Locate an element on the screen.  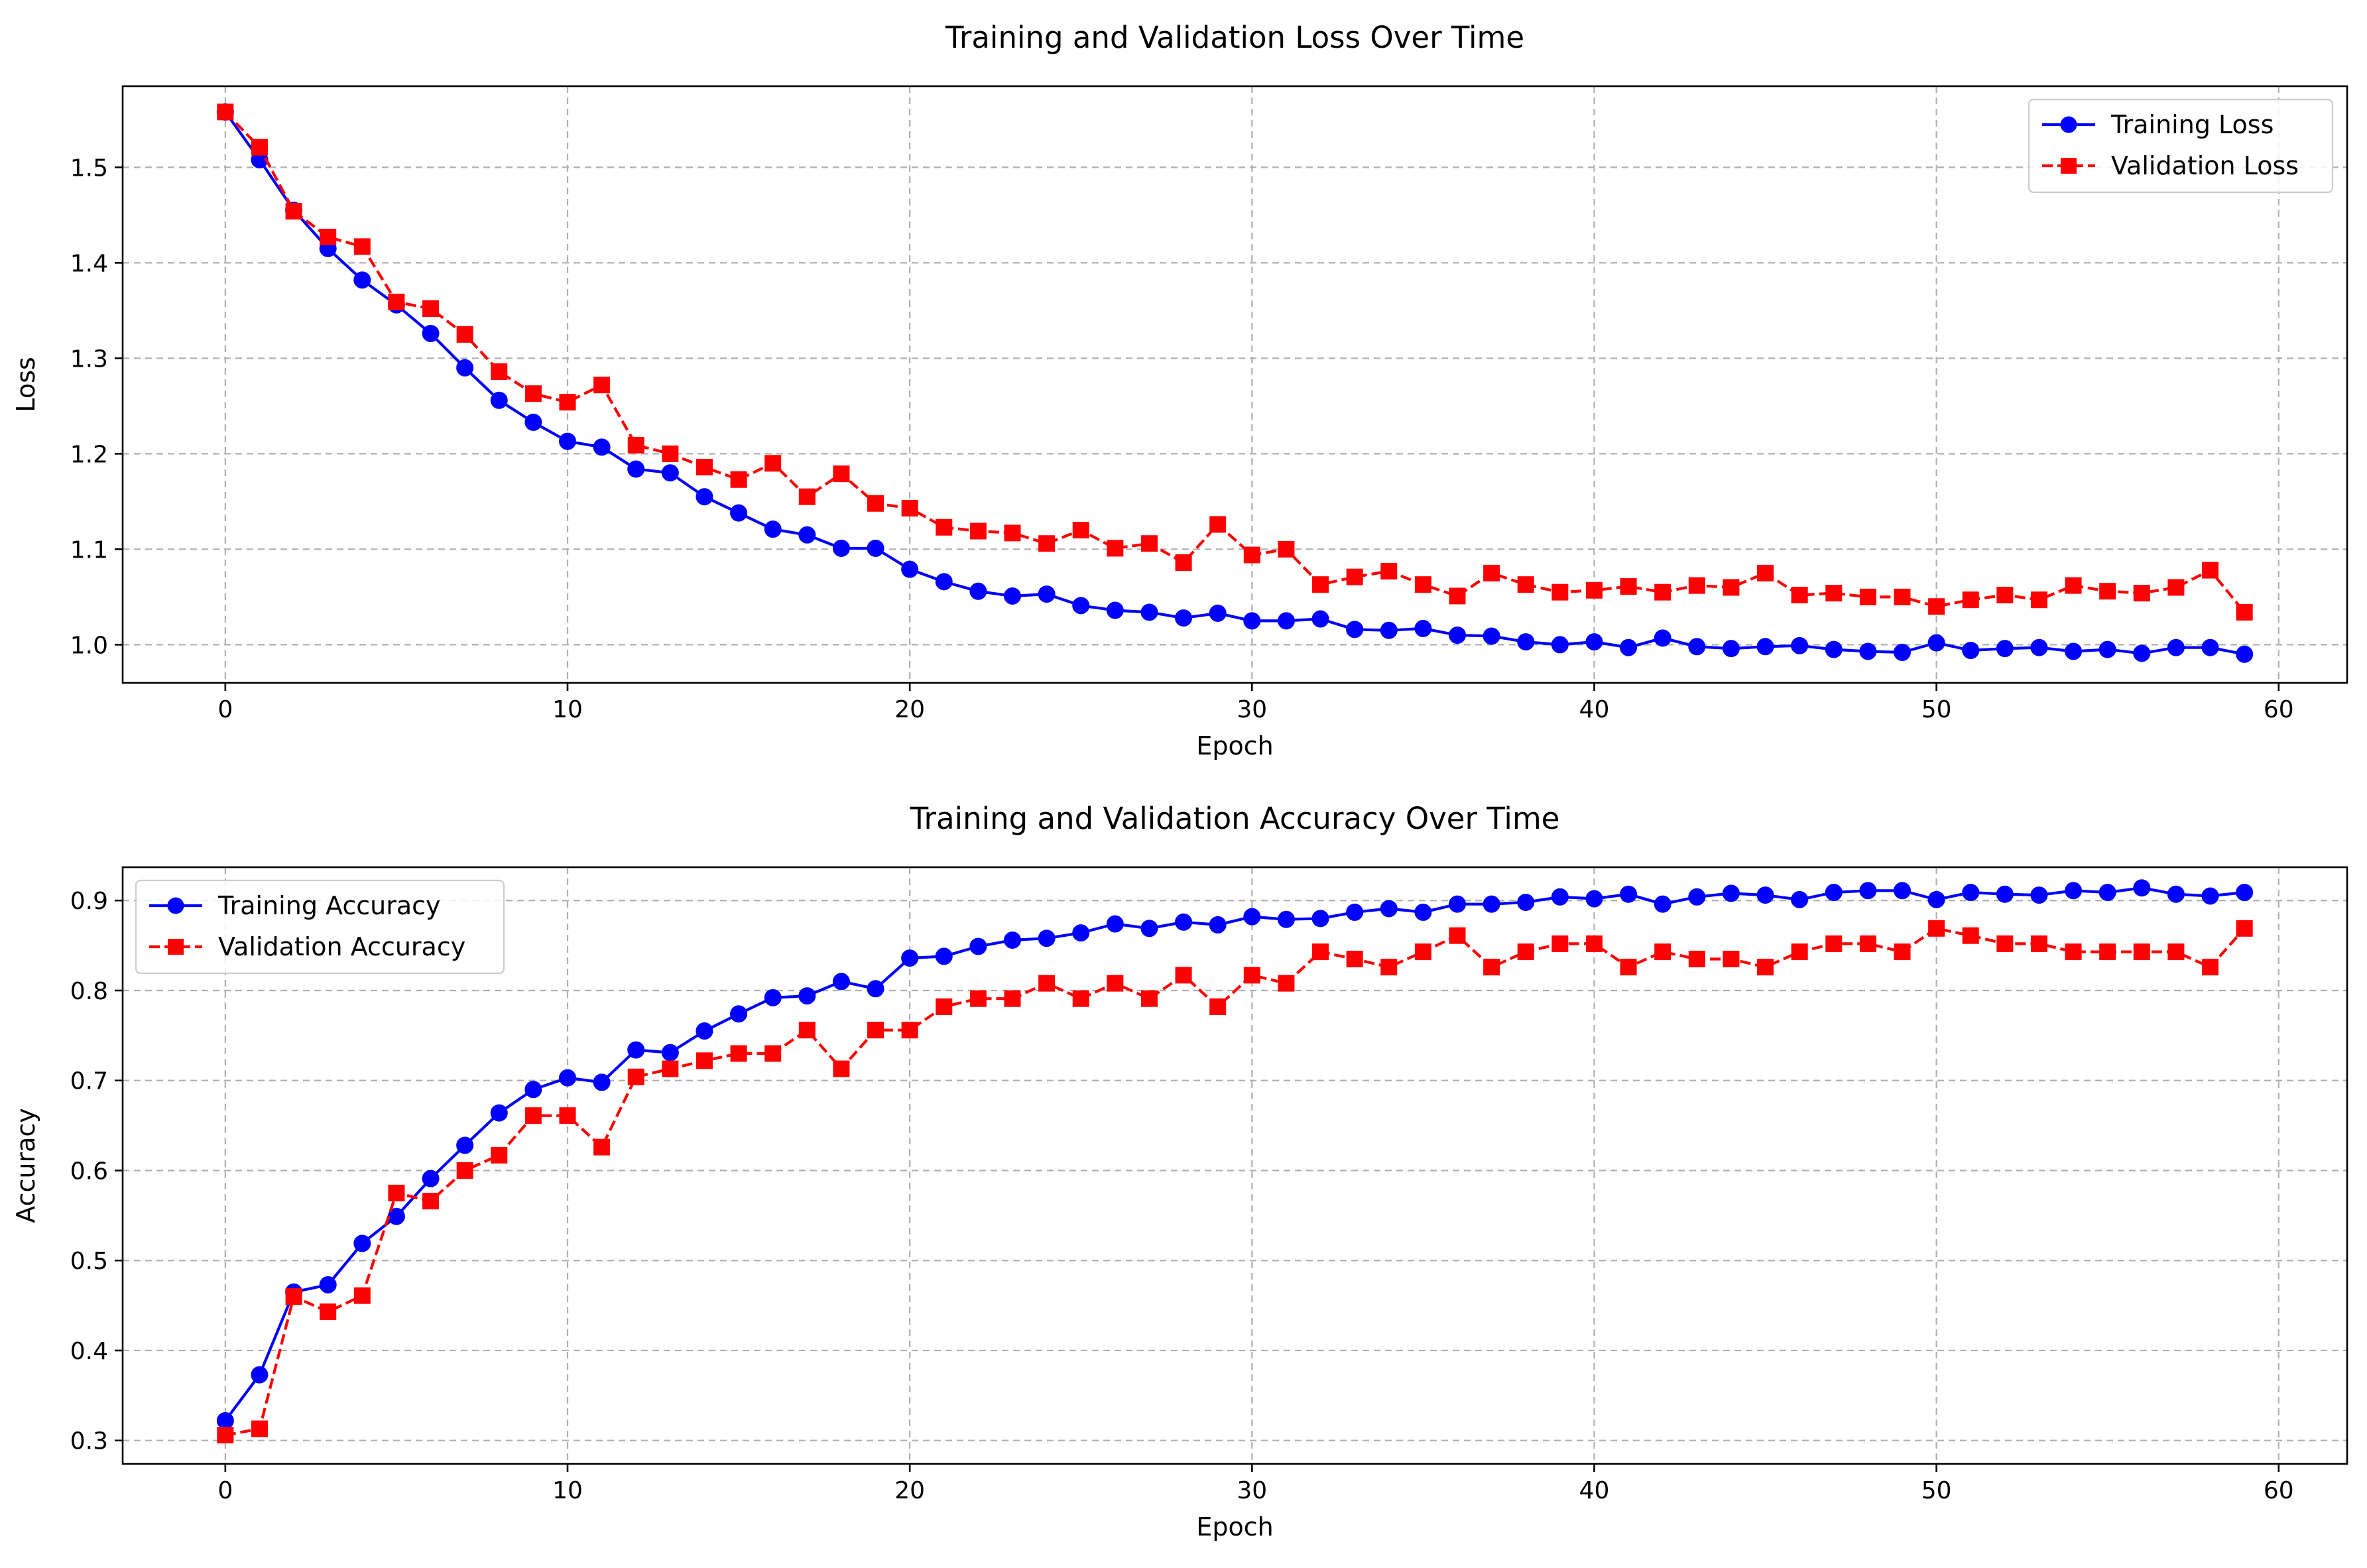
y-tick-label: 0.6 is located at coordinates (89, 1171).